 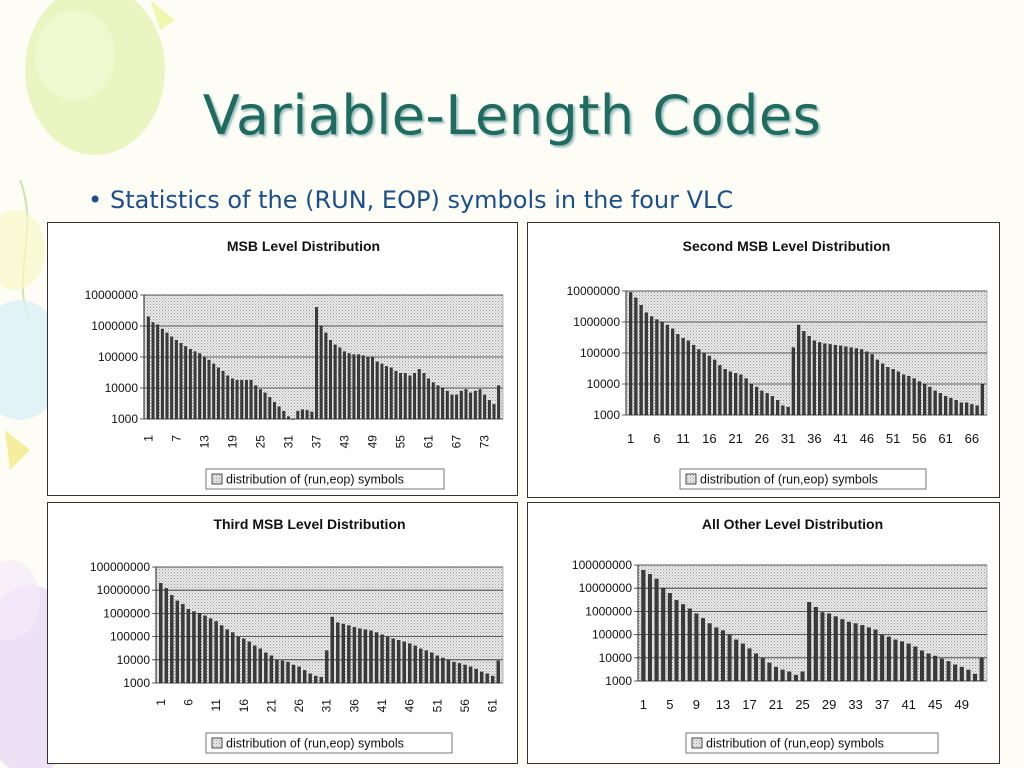 I want to click on x-tick-label: 13, so click(x=204, y=442).